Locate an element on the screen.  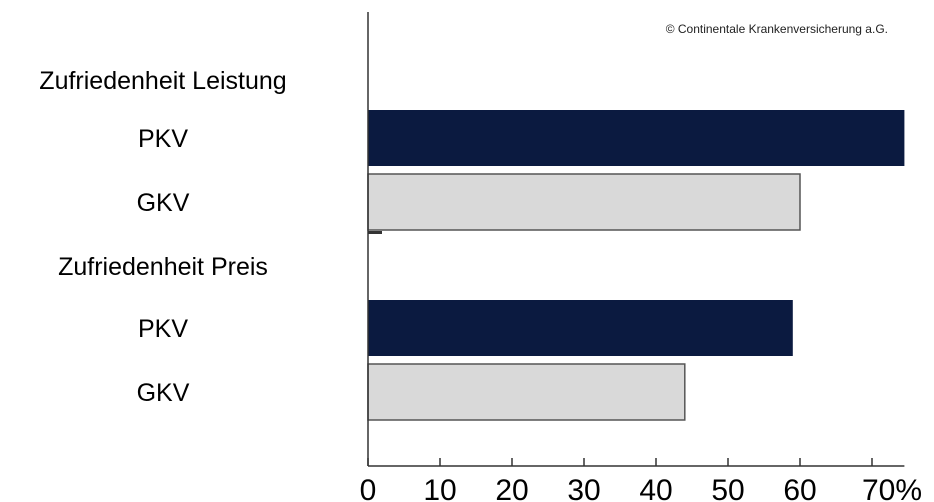
x-tick-label: 60 is located at coordinates (799, 488).